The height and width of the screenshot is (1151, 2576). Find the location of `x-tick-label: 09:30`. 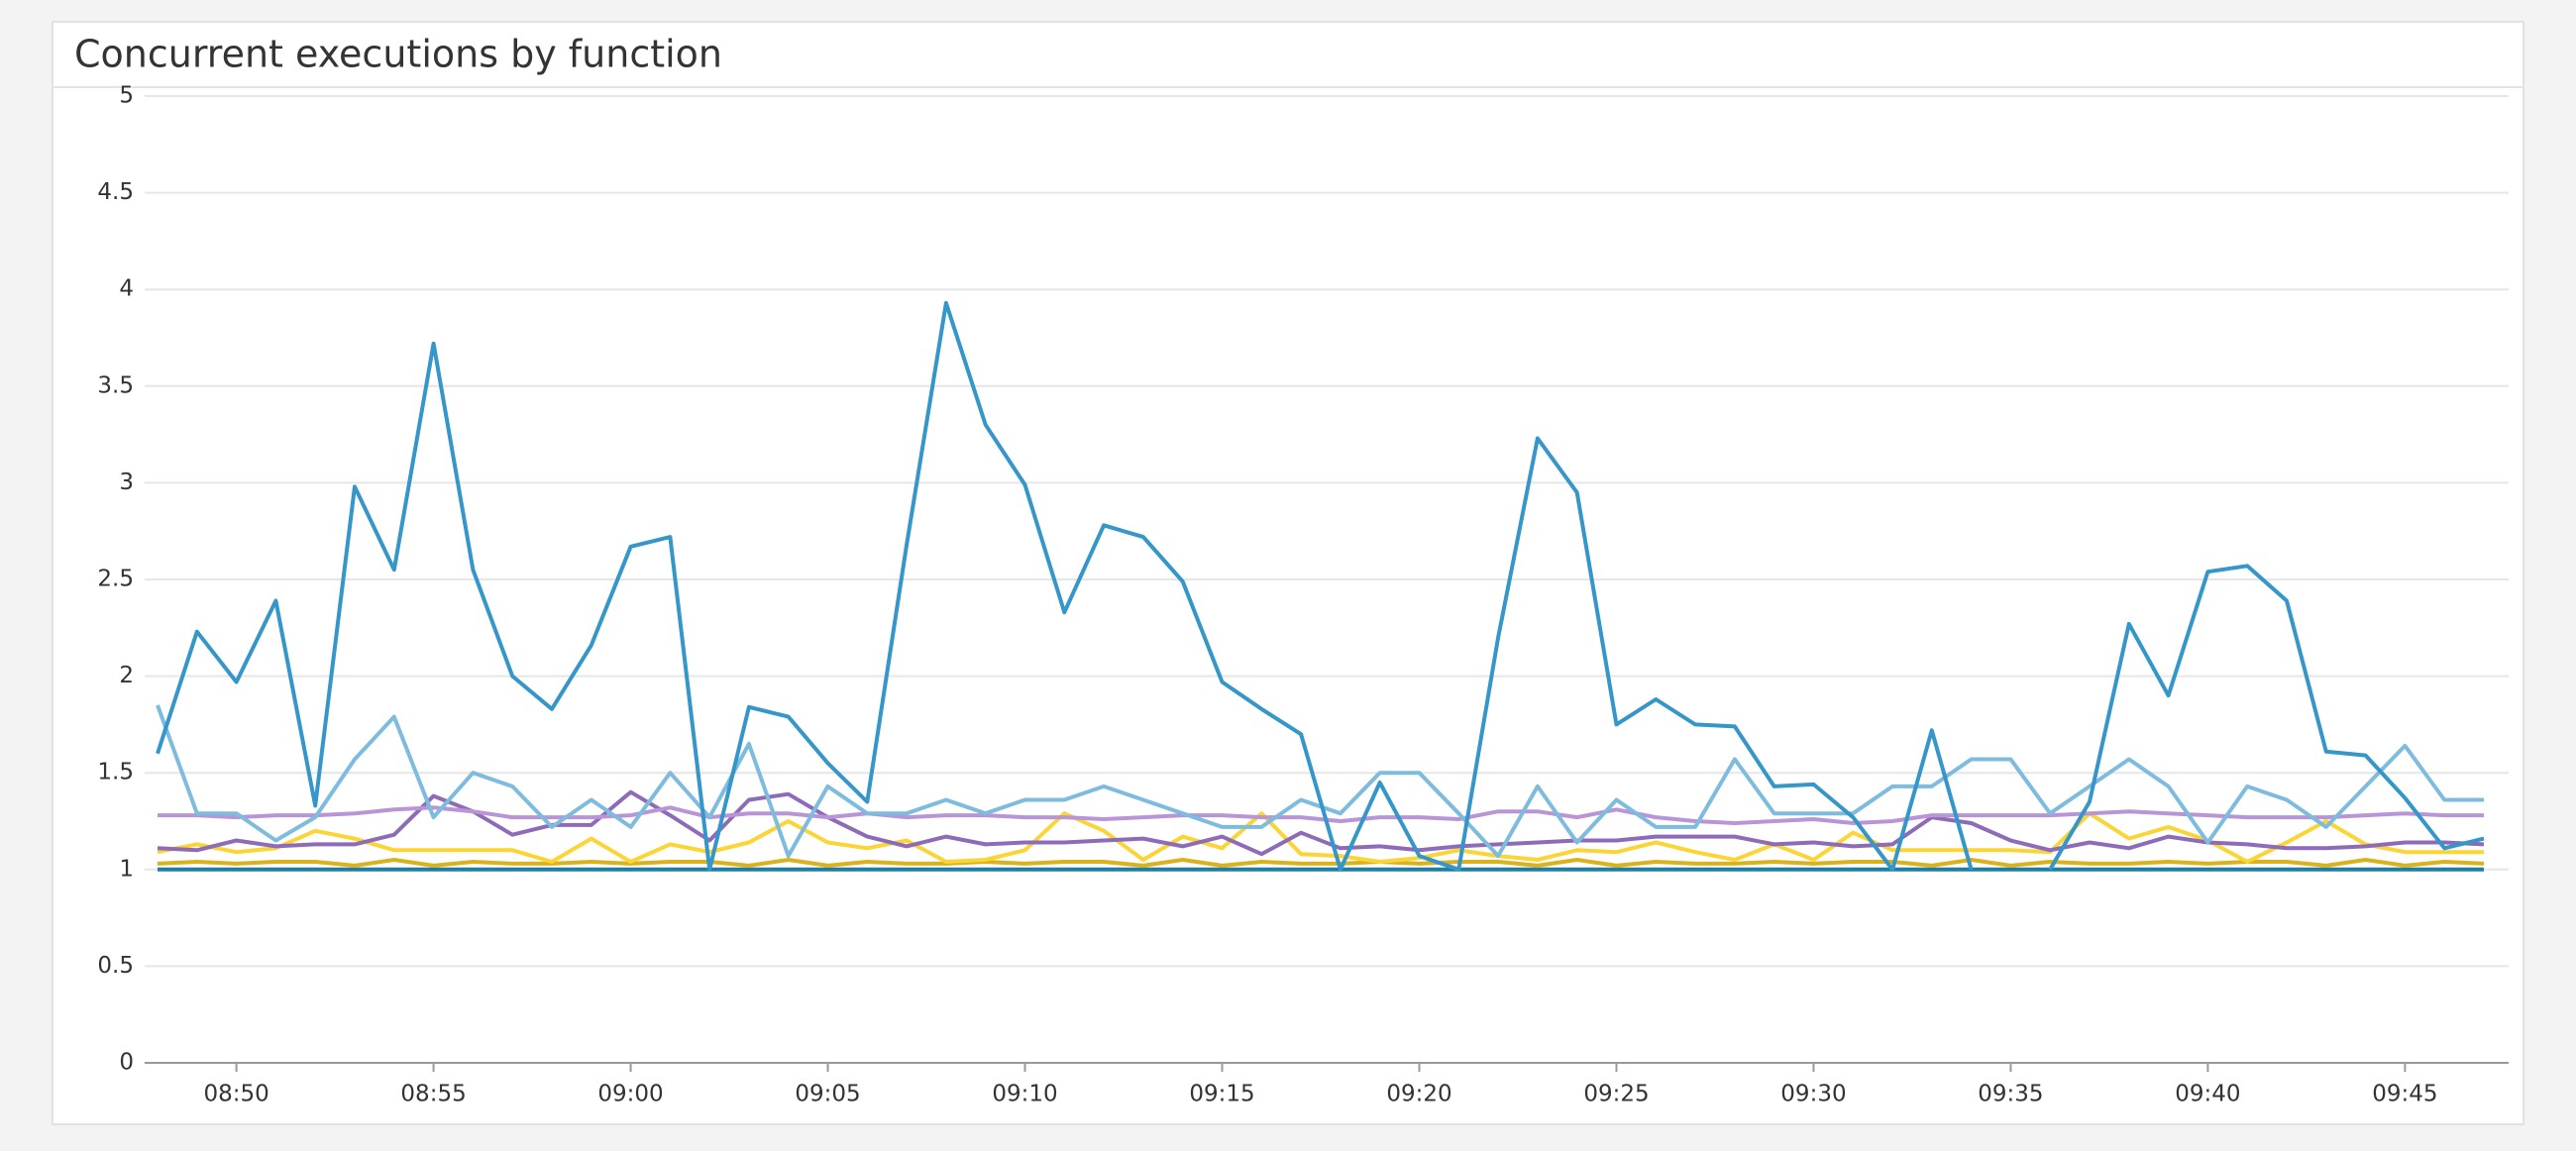

x-tick-label: 09:30 is located at coordinates (1813, 1094).